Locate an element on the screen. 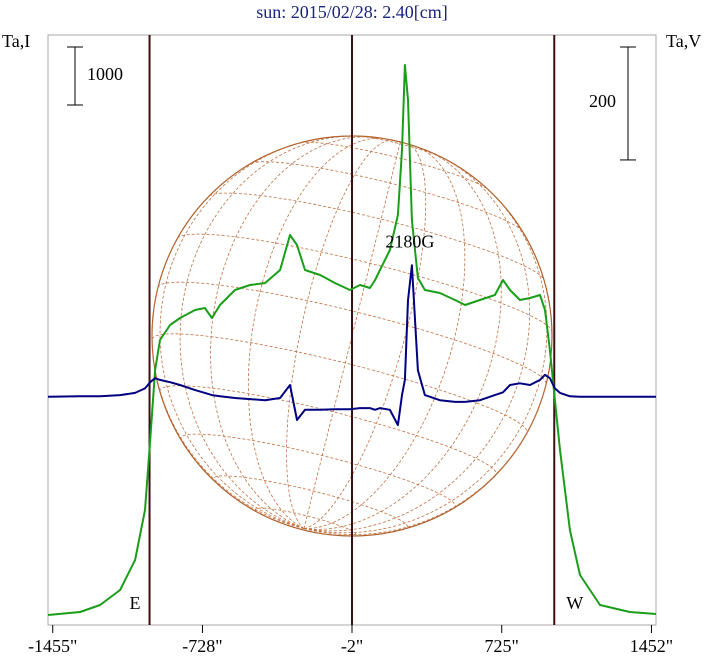 The height and width of the screenshot is (662, 708). x-tick-label: -728" is located at coordinates (202, 646).